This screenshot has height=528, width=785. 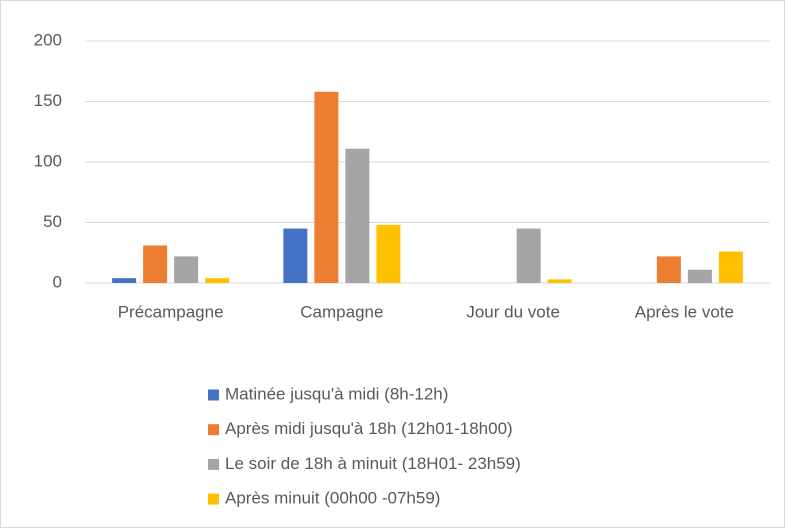 I want to click on y-tick-label: 100, so click(x=48, y=160).